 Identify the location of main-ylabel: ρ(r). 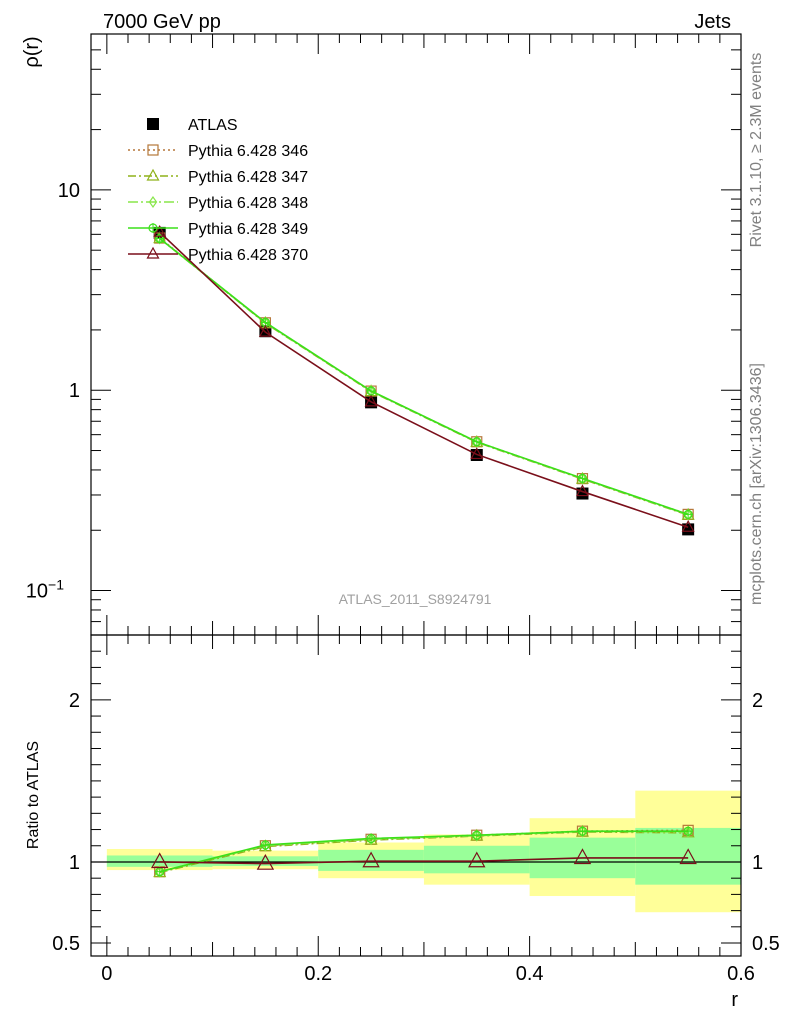
(32, 51).